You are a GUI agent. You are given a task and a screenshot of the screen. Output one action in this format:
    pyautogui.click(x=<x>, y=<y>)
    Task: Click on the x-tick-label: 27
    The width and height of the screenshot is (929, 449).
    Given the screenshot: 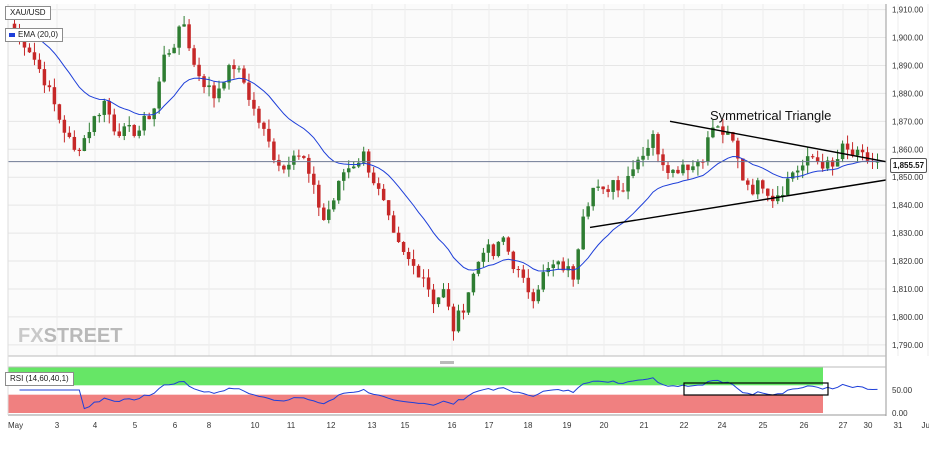 What is the action you would take?
    pyautogui.click(x=843, y=425)
    